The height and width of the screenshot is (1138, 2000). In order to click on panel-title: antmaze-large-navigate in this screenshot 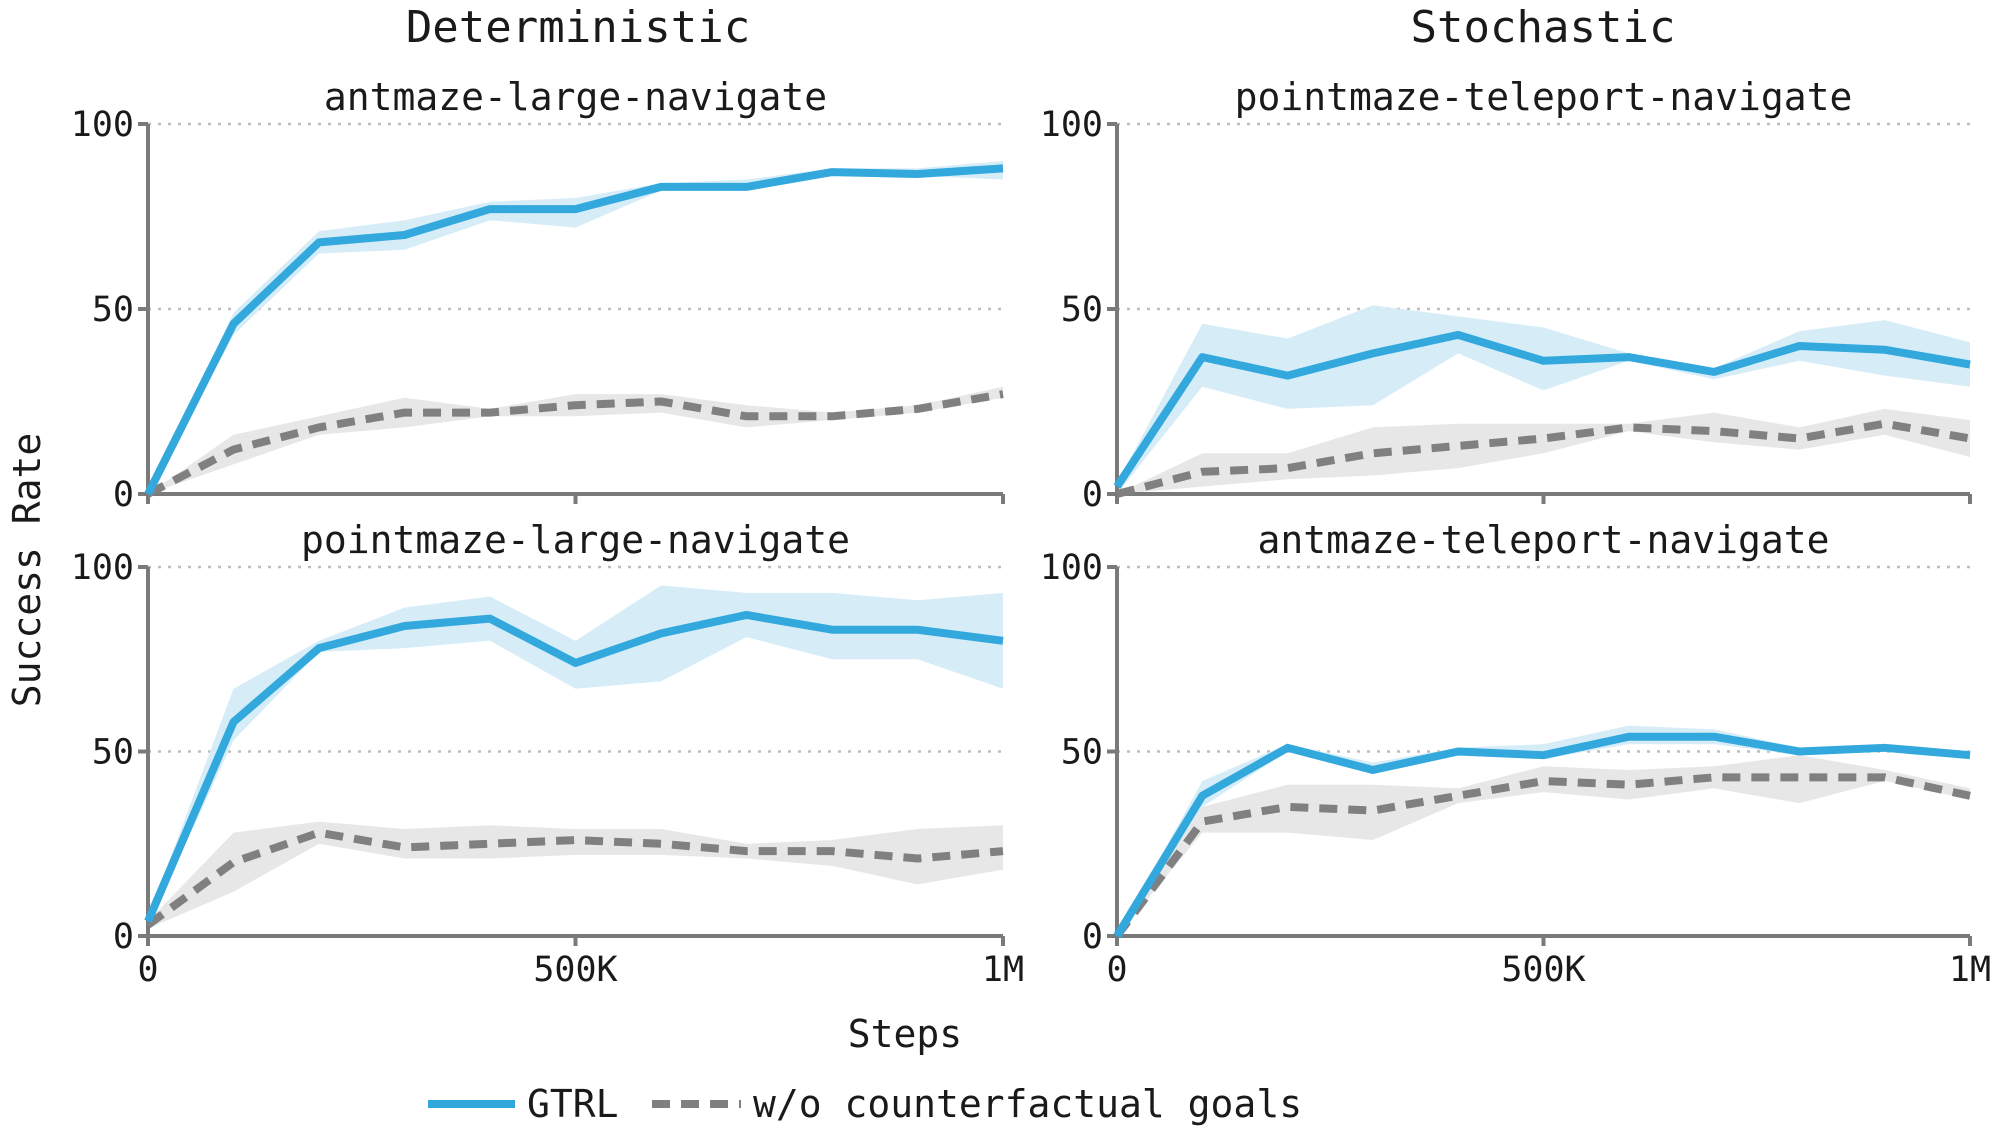, I will do `click(575, 97)`.